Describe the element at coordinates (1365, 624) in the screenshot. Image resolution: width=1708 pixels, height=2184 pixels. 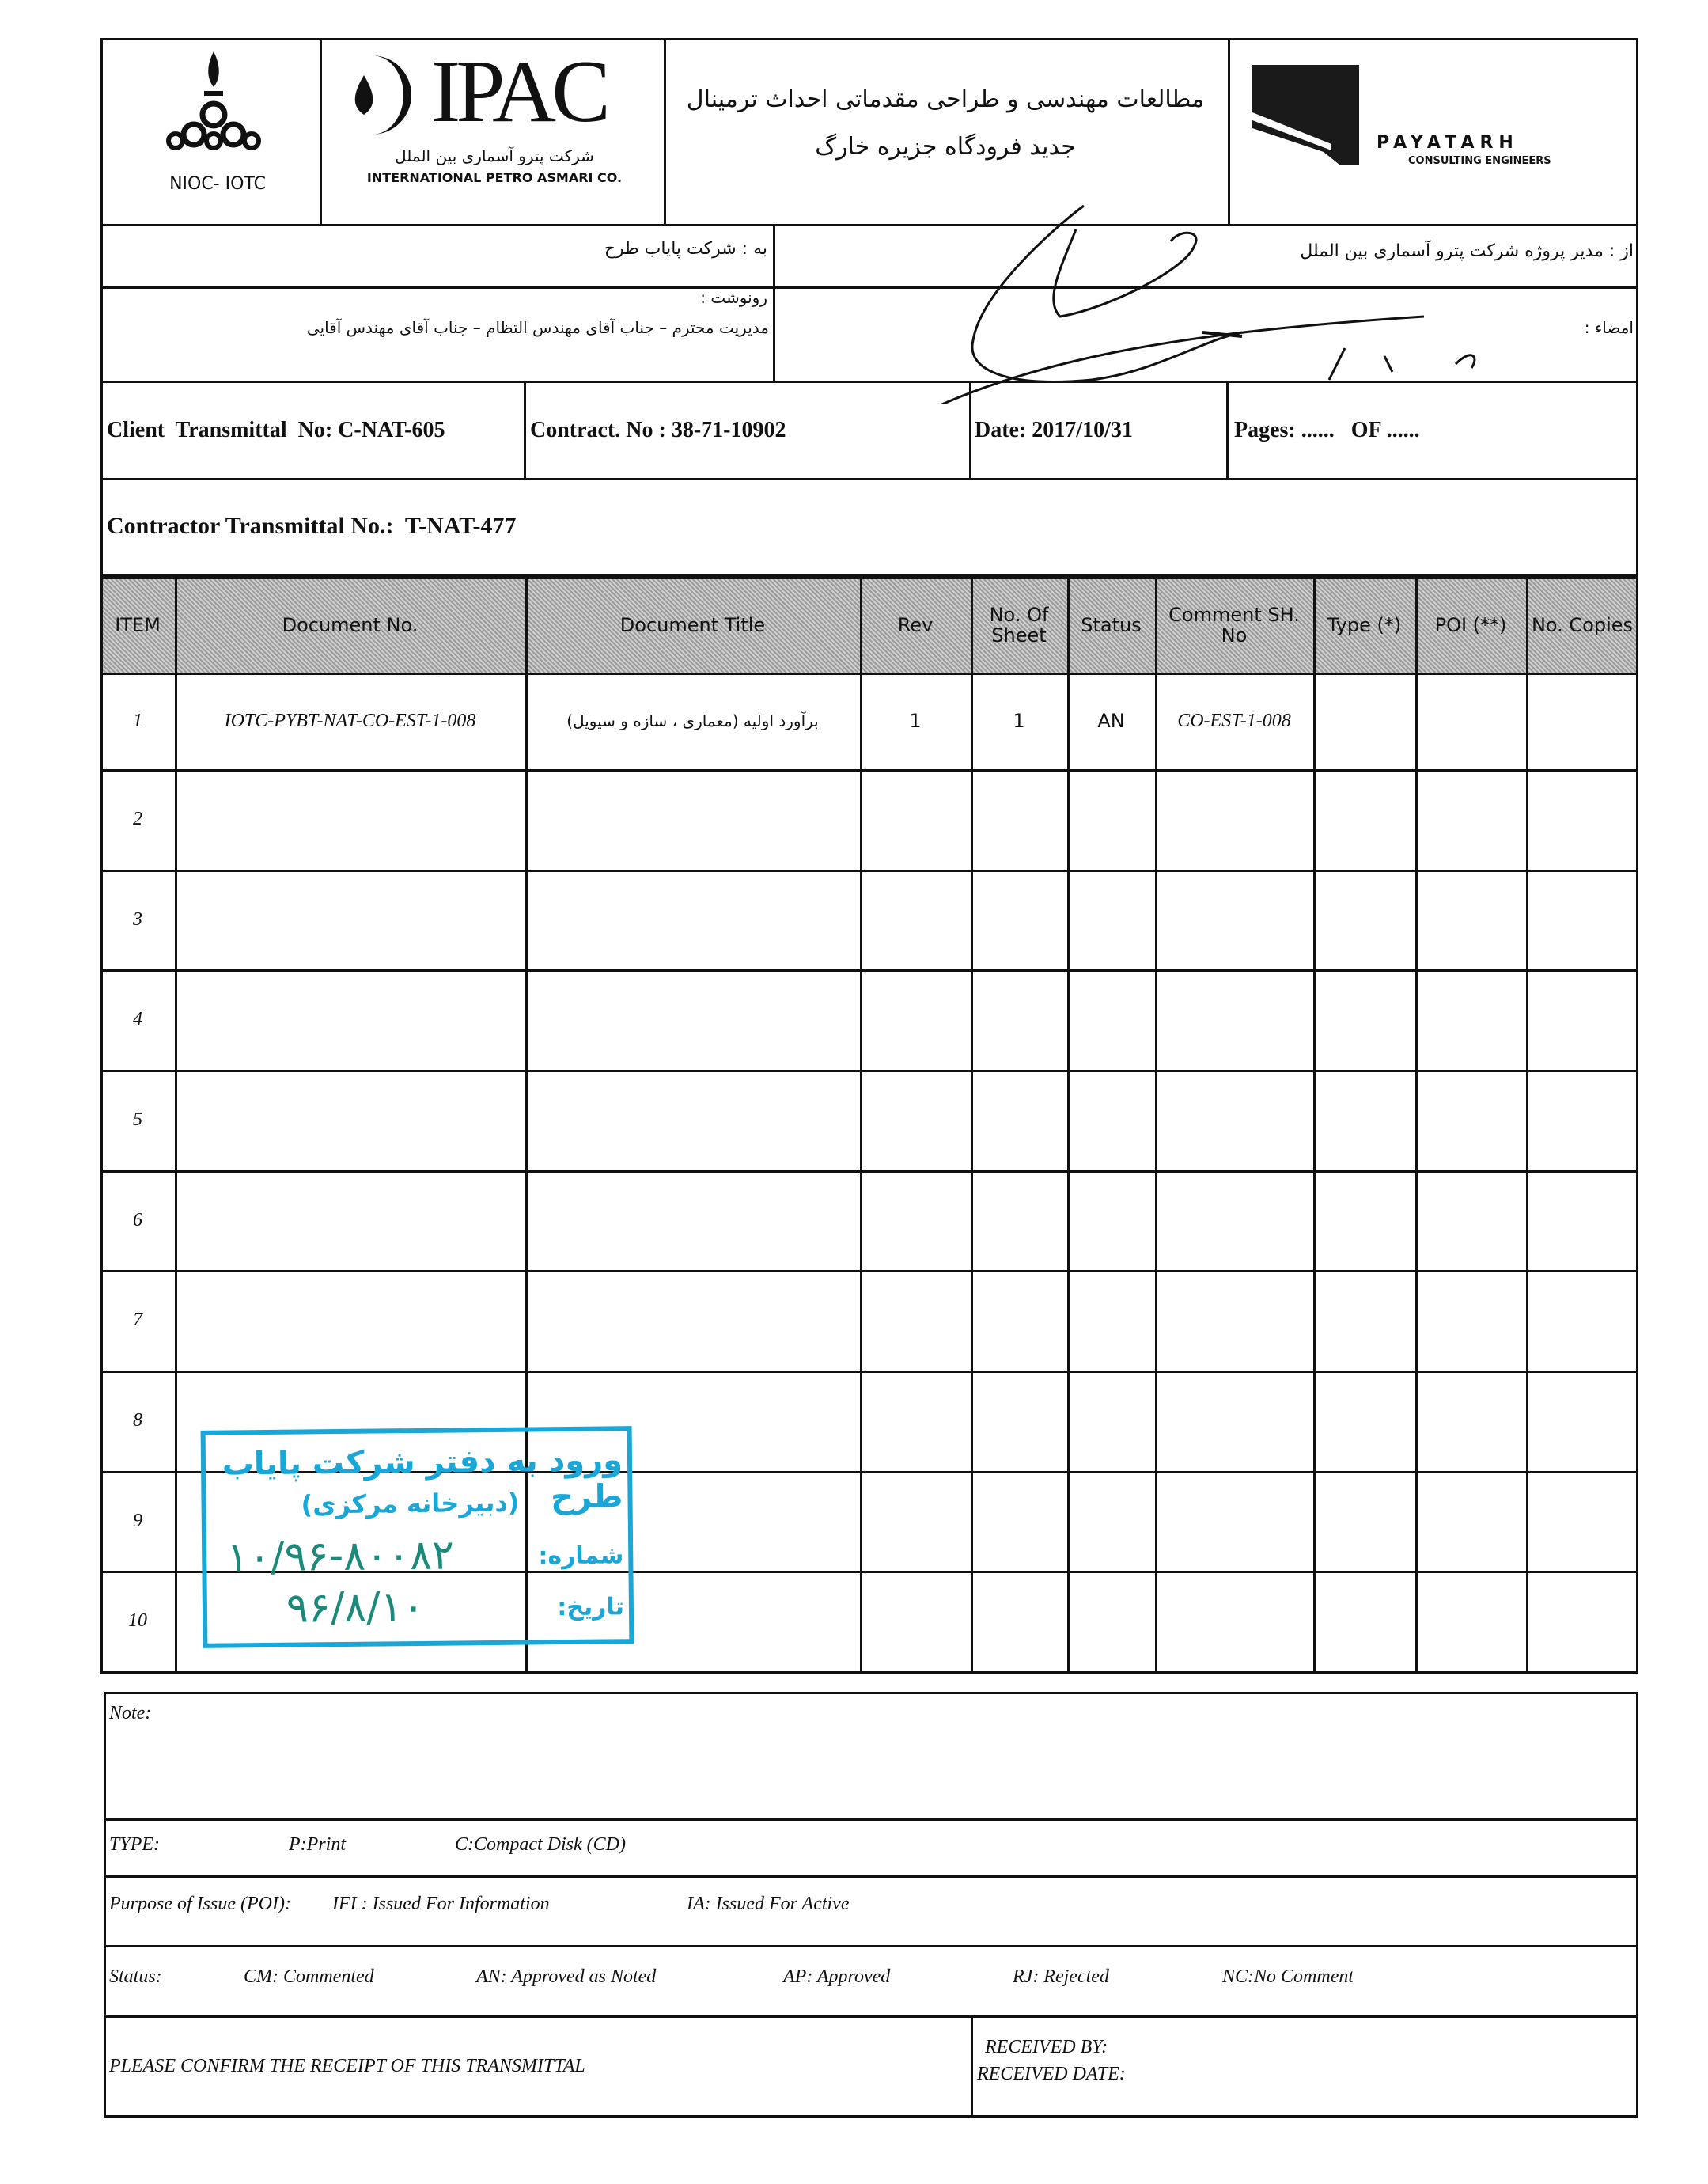
I see `column-header-type: Type (*)` at that location.